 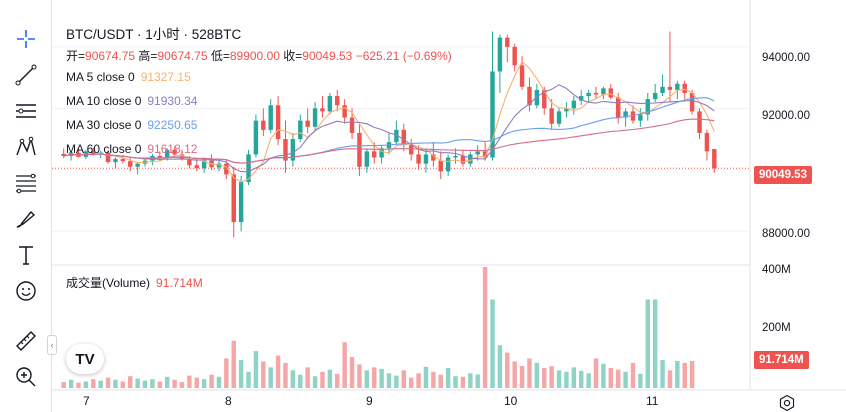 I want to click on brush-icon, so click(x=26, y=219).